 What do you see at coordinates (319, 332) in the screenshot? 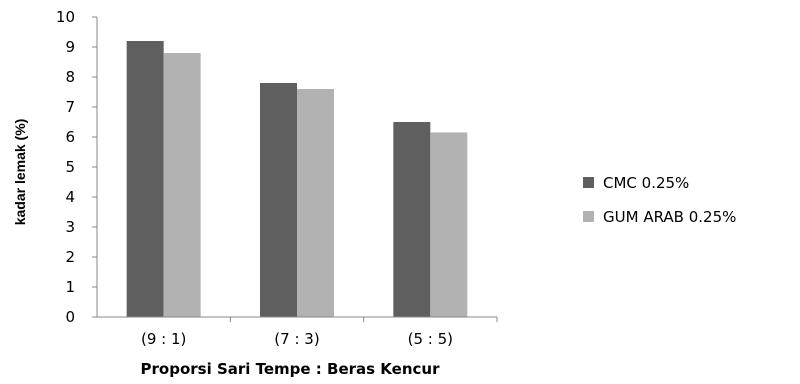
I see `x-axis-ticks: (9 : 1) (7 : 3) (5 : 5)` at bounding box center [319, 332].